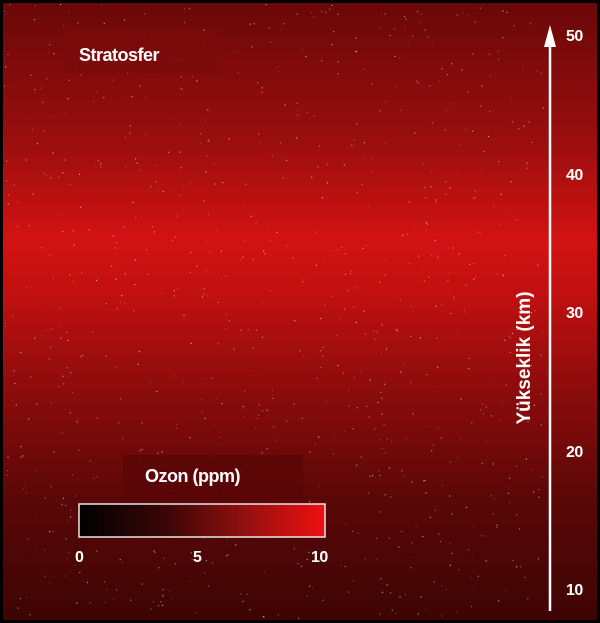  What do you see at coordinates (574, 590) in the screenshot?
I see `altitude-tick-label: 10` at bounding box center [574, 590].